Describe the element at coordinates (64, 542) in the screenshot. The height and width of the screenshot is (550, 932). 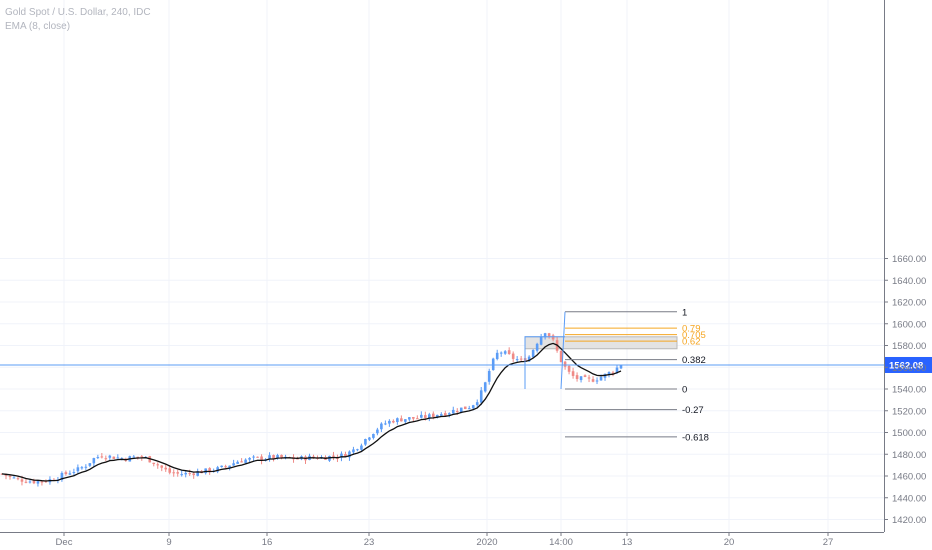
I see `x-tick-label: Dec` at that location.